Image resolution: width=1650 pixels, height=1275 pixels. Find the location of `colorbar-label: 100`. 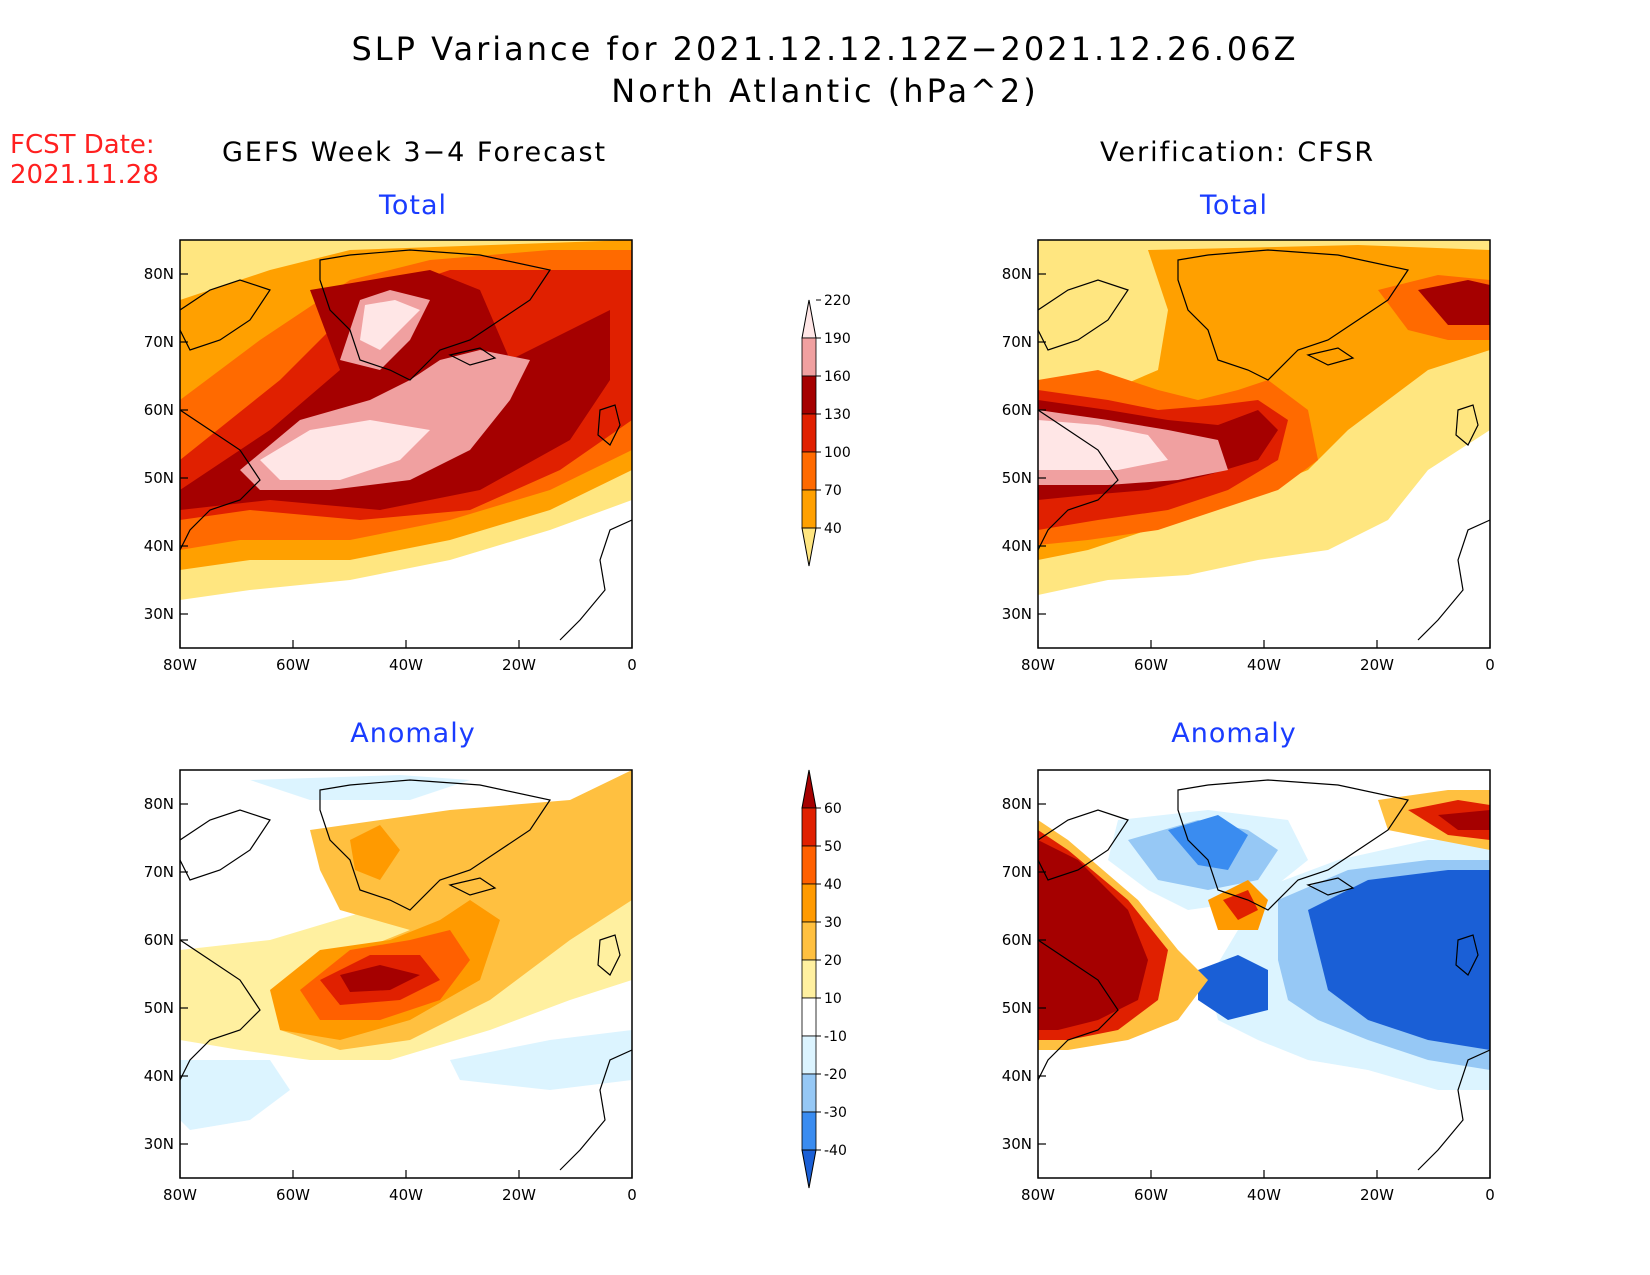

colorbar-label: 100 is located at coordinates (837, 453).